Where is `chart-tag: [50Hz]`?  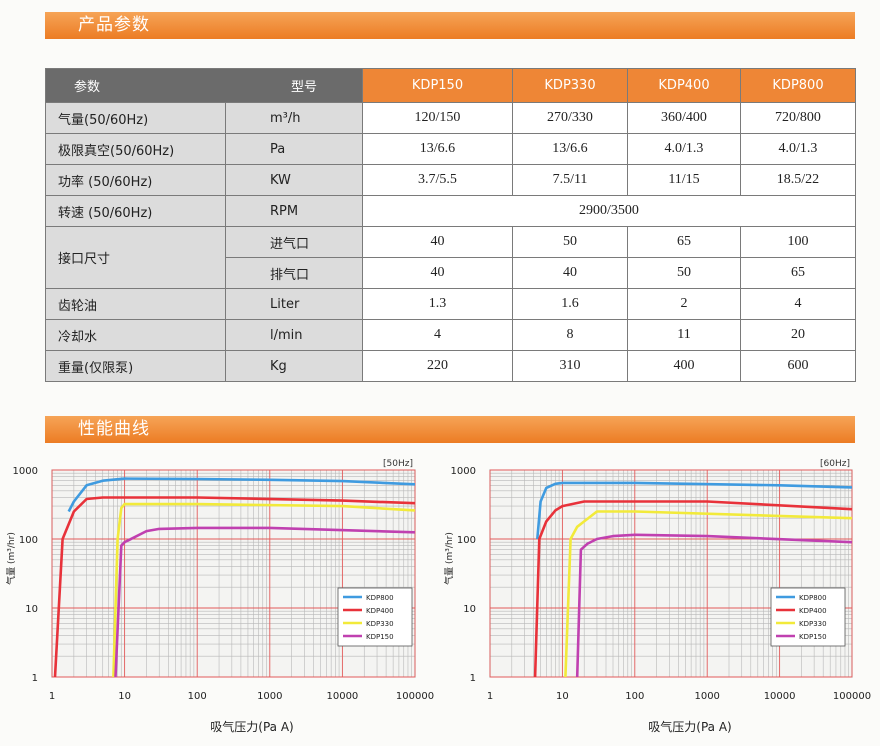 chart-tag: [50Hz] is located at coordinates (398, 464).